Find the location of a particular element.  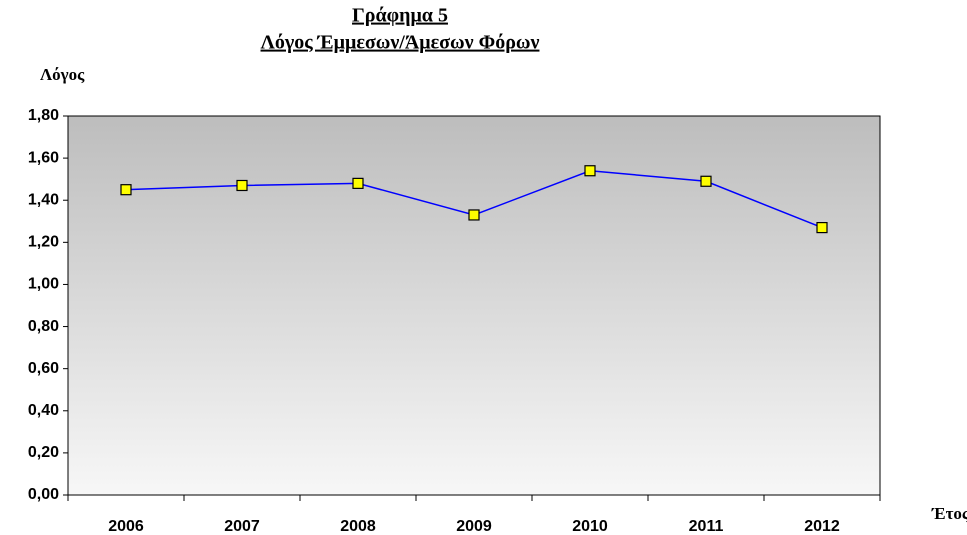

y-tick-label: 1,80 is located at coordinates (43, 115).